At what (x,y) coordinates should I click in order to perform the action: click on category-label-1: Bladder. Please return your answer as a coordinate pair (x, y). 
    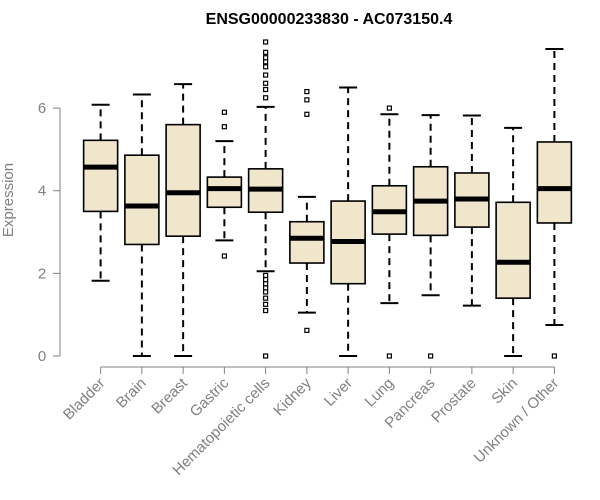
    Looking at the image, I should click on (84, 399).